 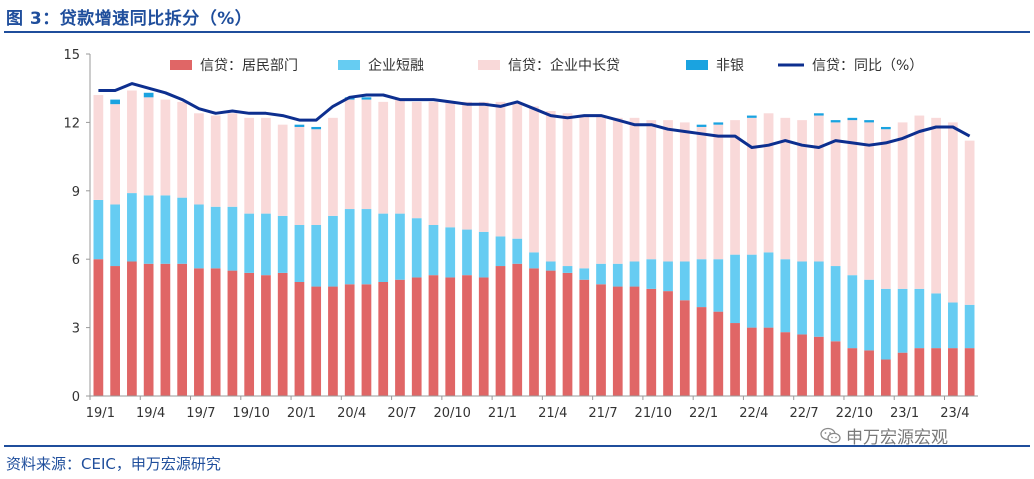 I want to click on x-tick-label: 22/4, so click(x=753, y=413).